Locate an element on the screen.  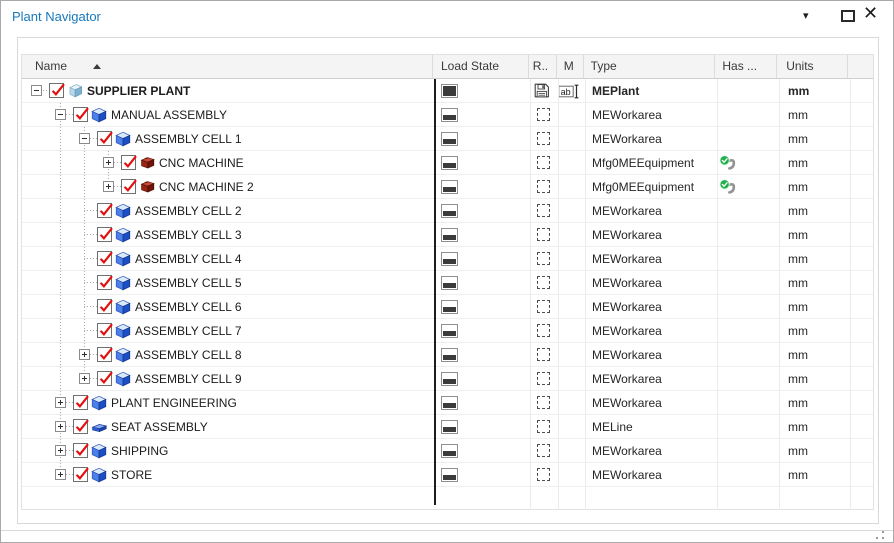
tree-row: STORE MEWorkarea mm is located at coordinates (447, 475).